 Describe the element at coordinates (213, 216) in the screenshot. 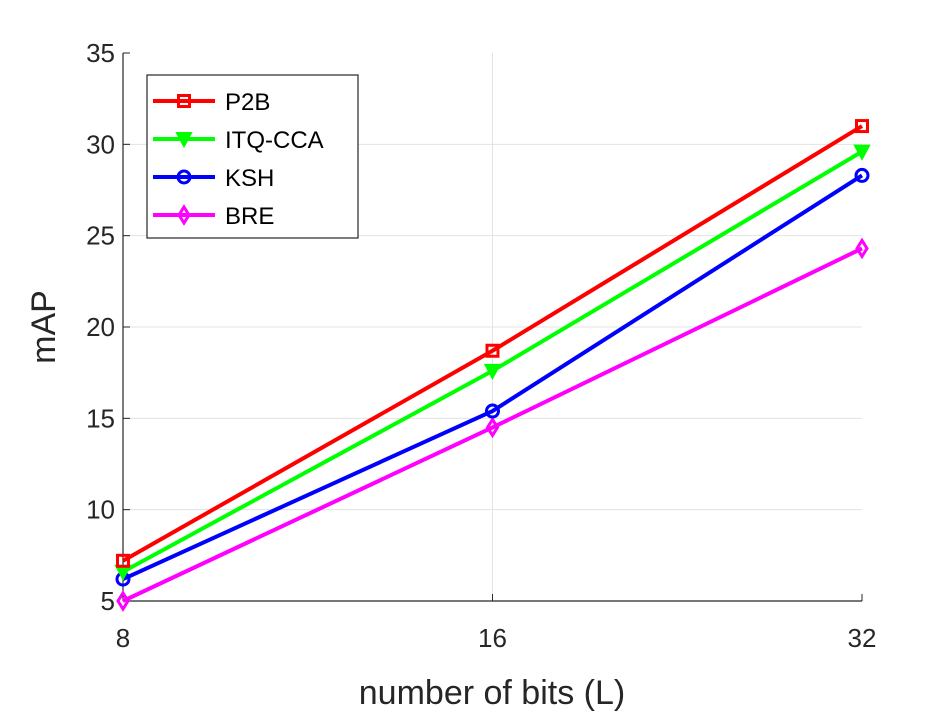

I see `legend-item-bre: BRE` at that location.